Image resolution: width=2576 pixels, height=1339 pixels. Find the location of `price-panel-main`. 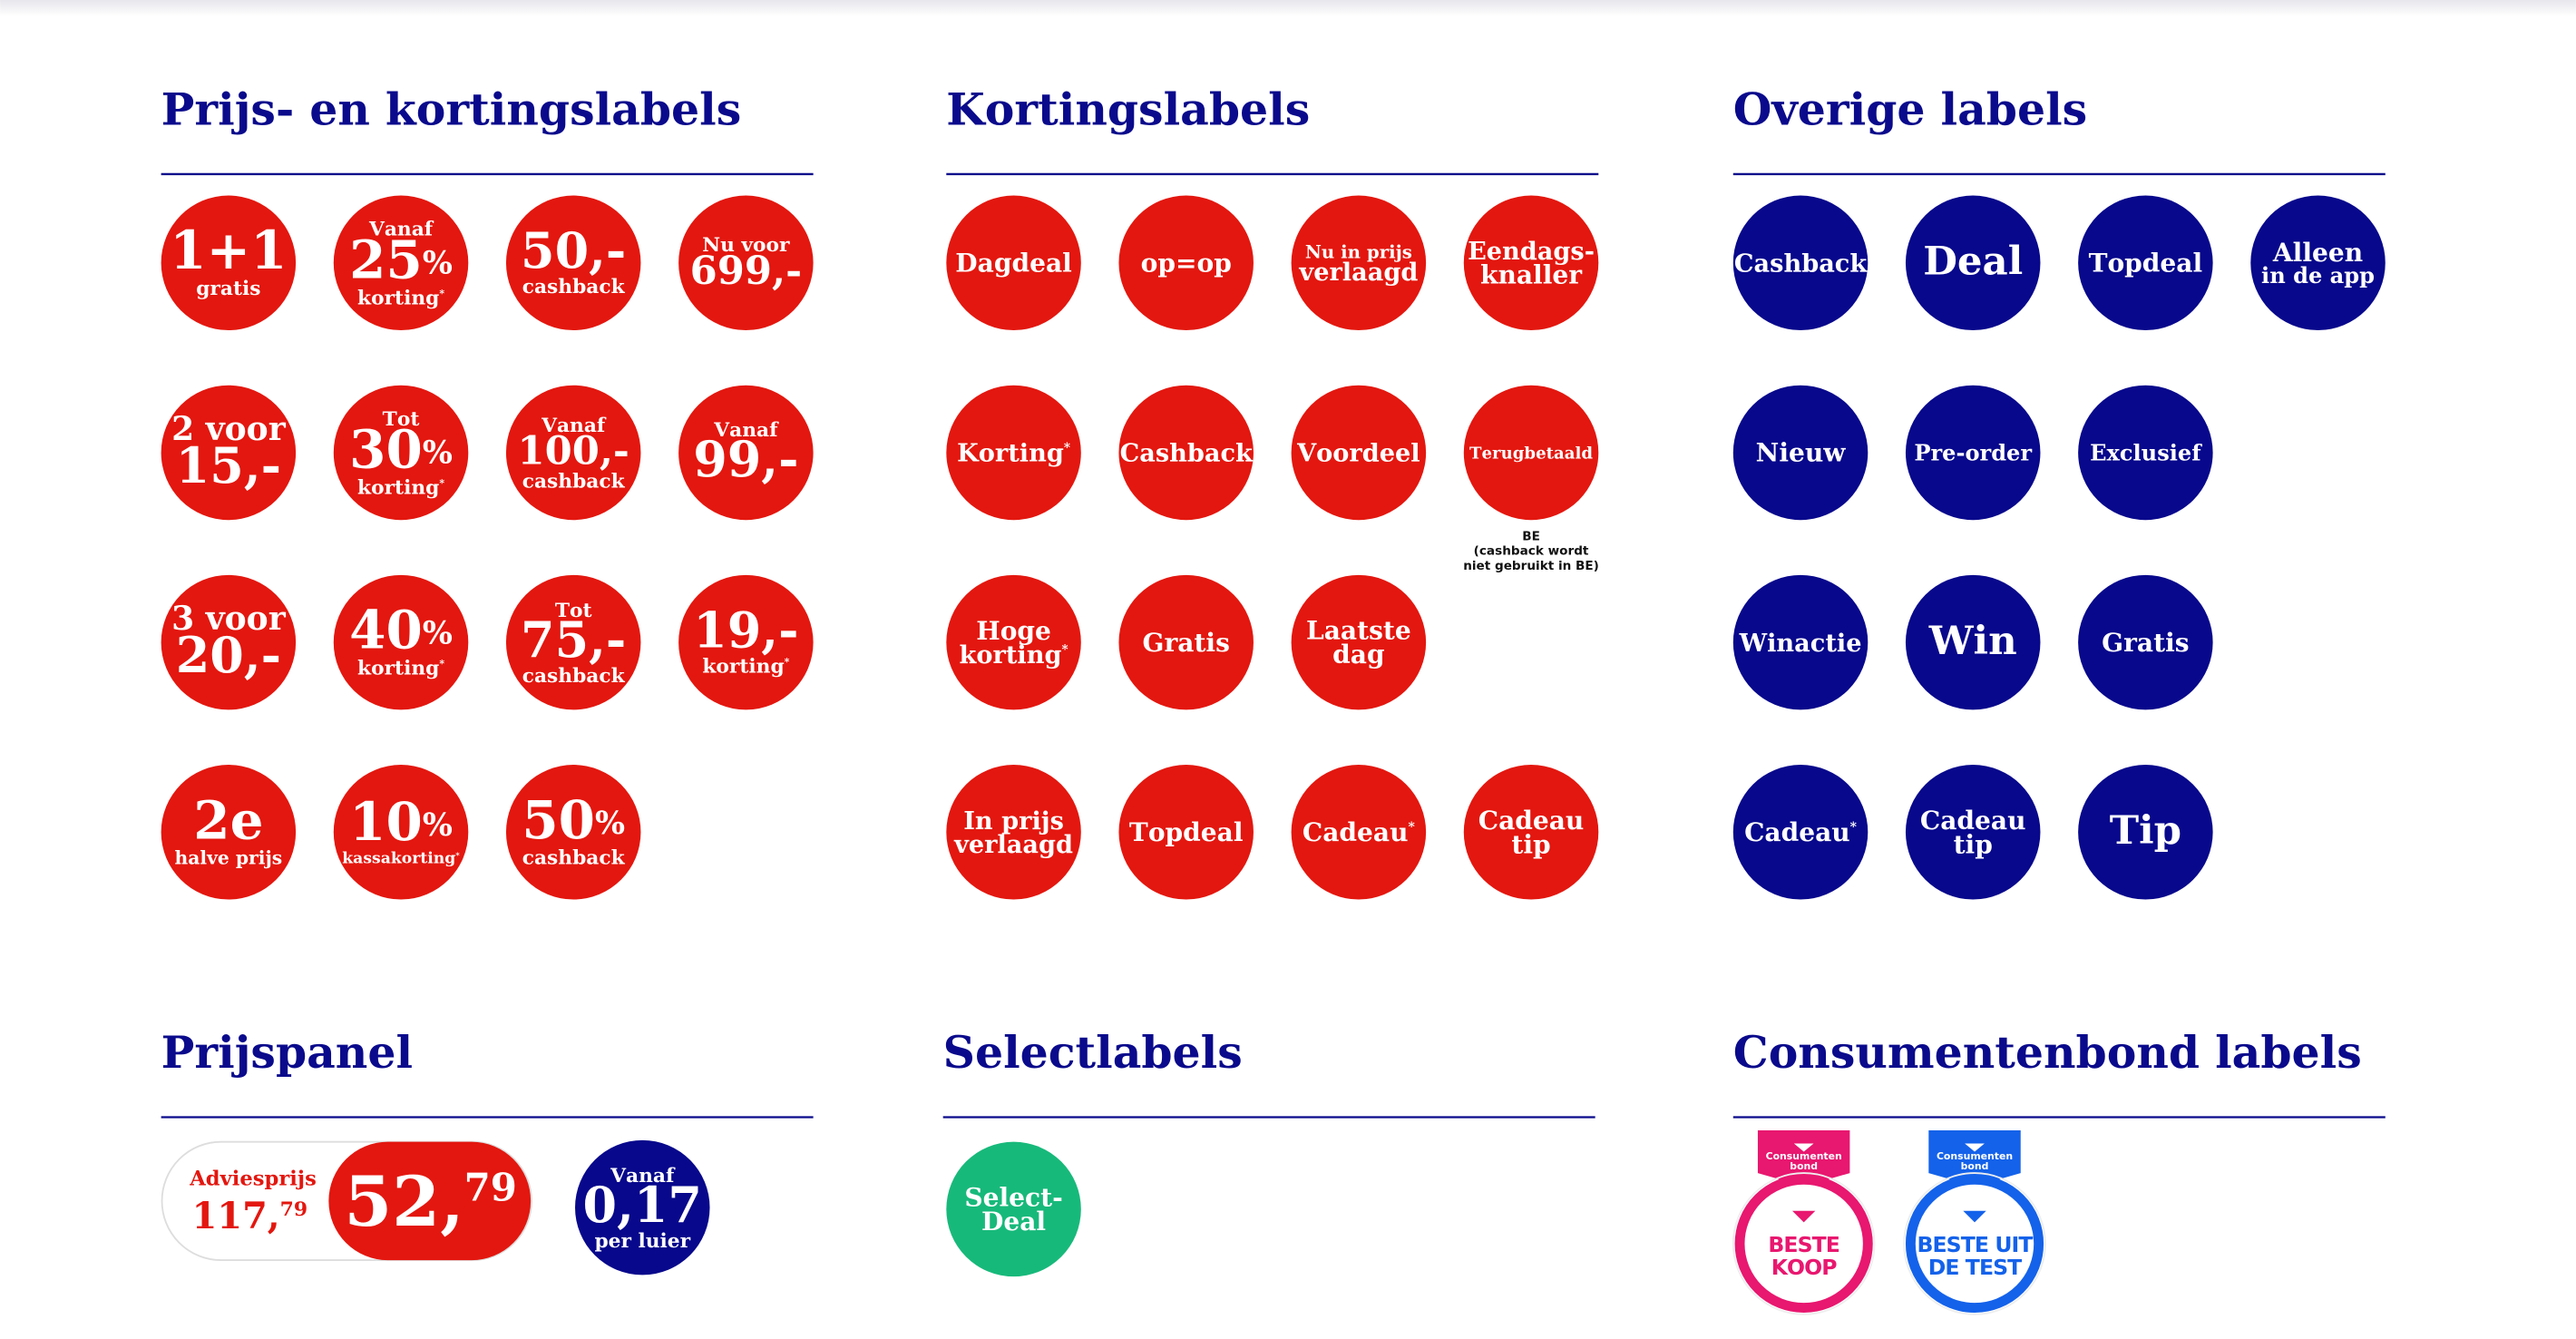

price-panel-main is located at coordinates (430, 1201).